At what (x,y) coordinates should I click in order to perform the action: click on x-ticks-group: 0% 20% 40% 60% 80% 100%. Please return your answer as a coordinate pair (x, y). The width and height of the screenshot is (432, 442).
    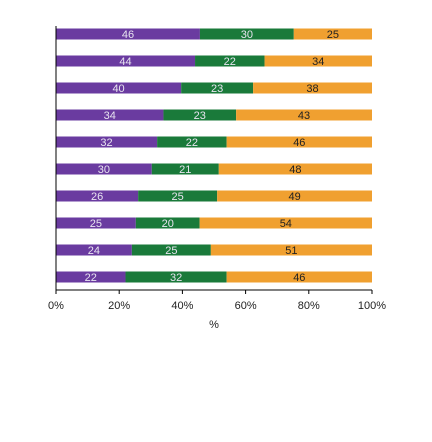
    Looking at the image, I should click on (217, 301).